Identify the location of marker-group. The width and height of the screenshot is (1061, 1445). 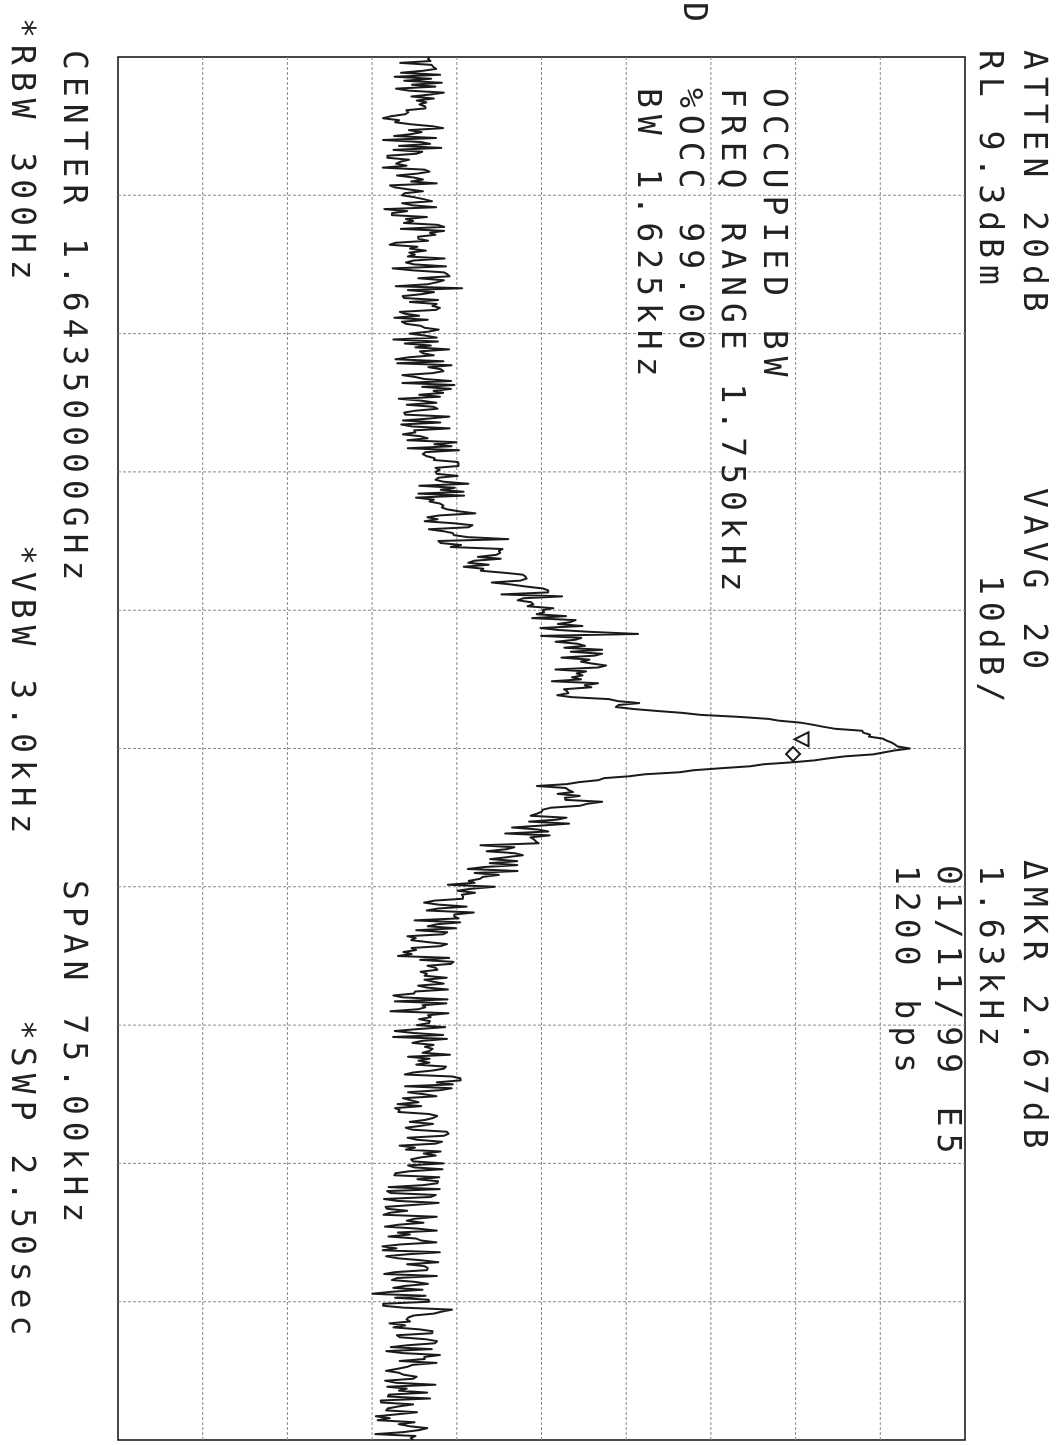
(797, 746).